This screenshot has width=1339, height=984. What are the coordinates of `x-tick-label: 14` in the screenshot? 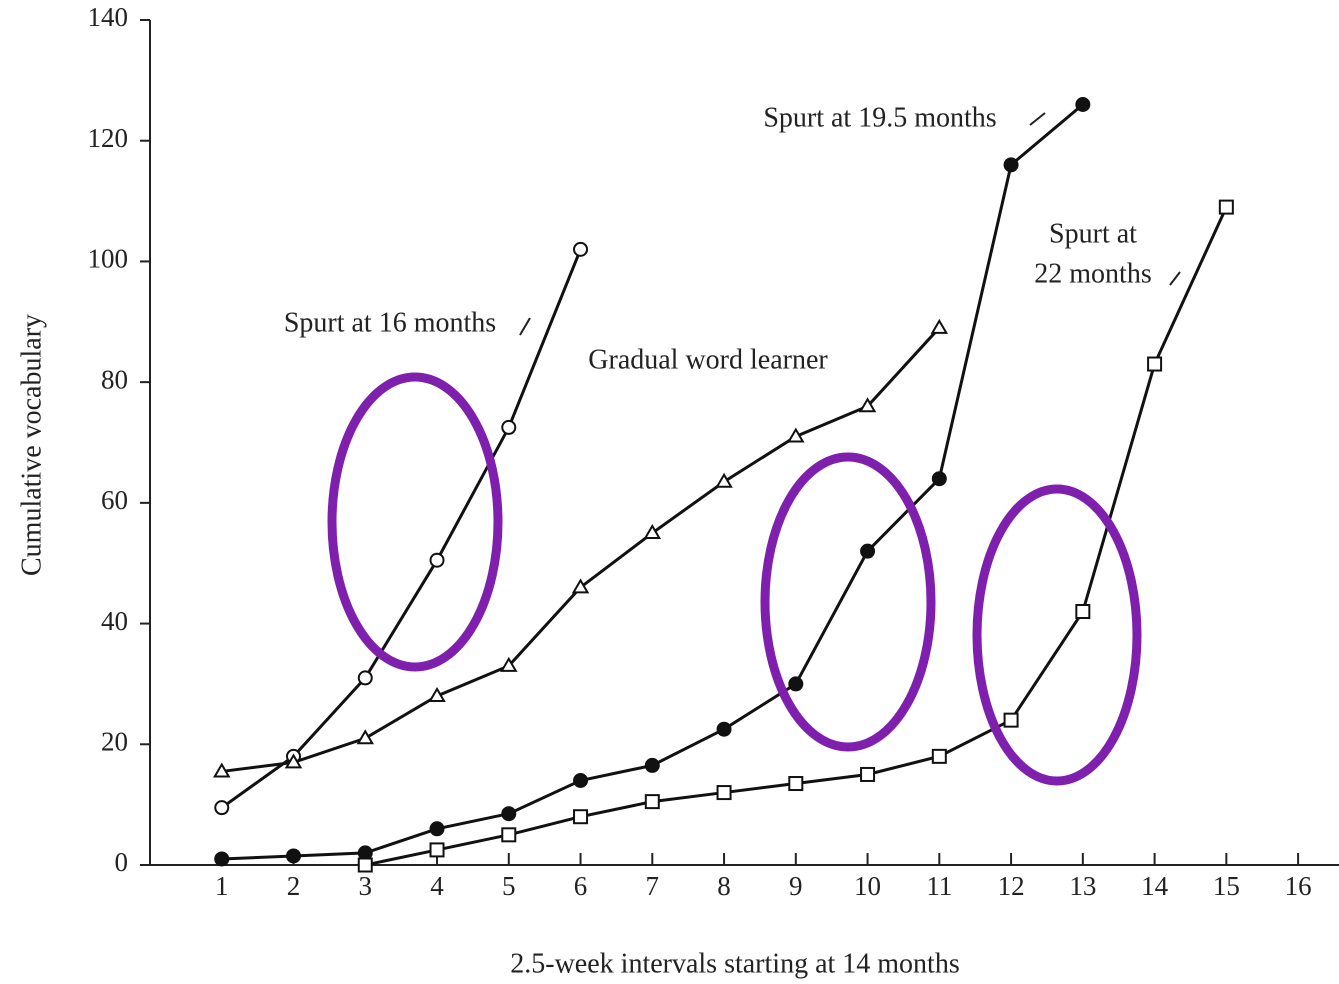 It's located at (1155, 886).